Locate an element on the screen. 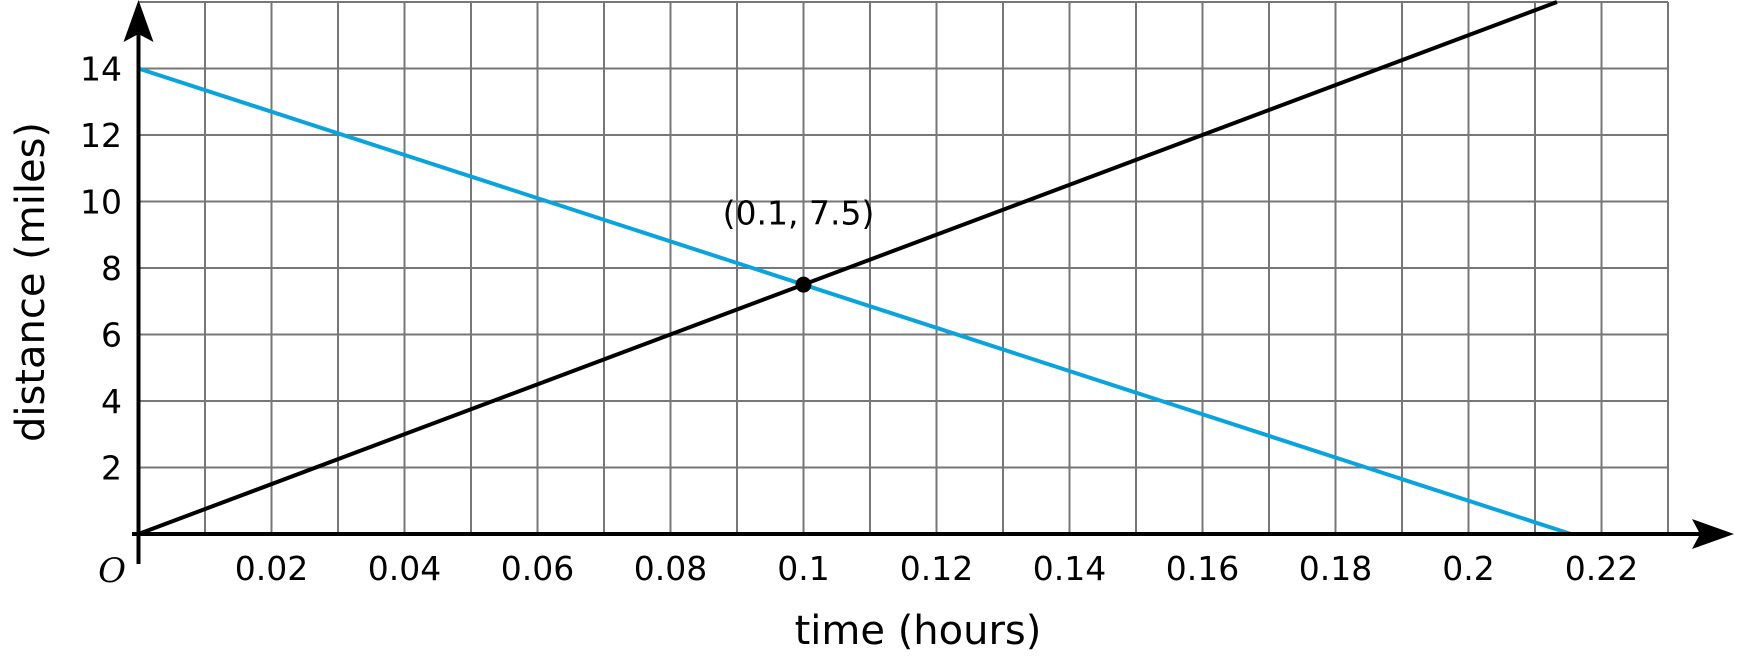 This screenshot has width=1737, height=659. y-tick-label: 6 is located at coordinates (111, 335).